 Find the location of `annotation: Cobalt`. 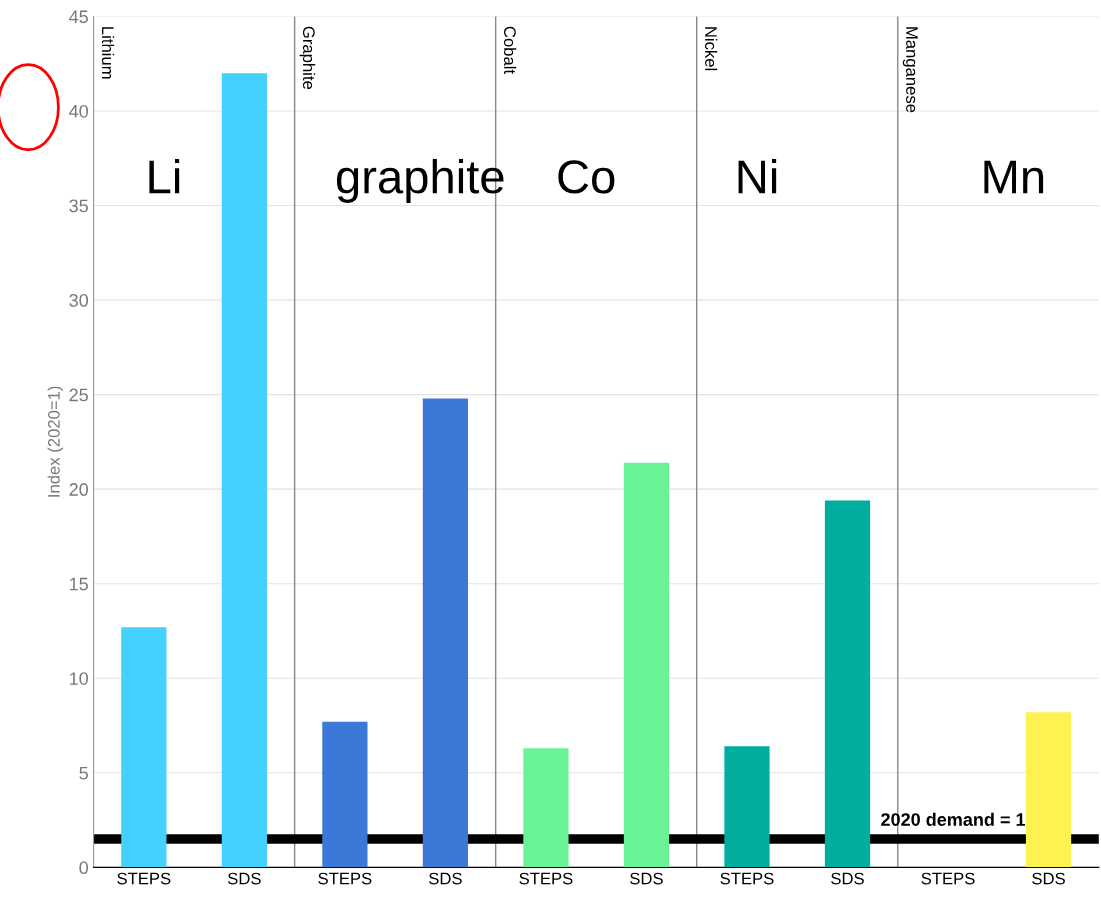

annotation: Cobalt is located at coordinates (510, 50).